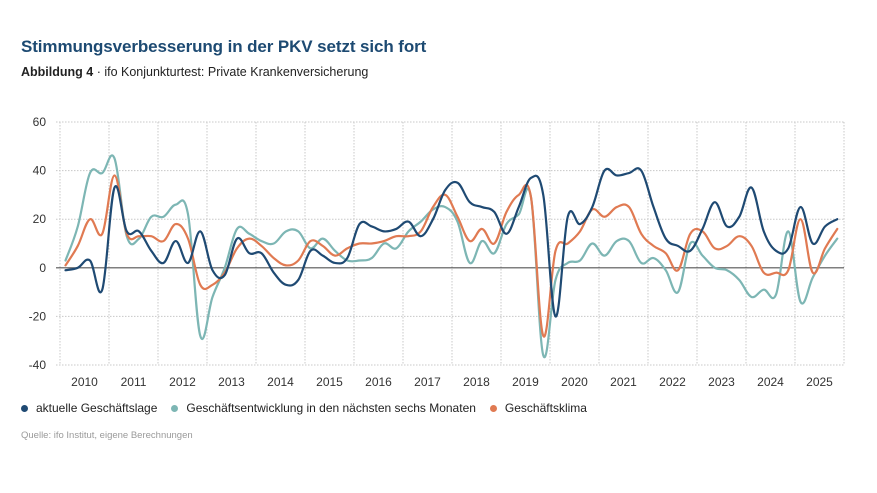 This screenshot has height=493, width=877. I want to click on y-axis-ticks: -40 -20 0 20 40 60, so click(38, 243).